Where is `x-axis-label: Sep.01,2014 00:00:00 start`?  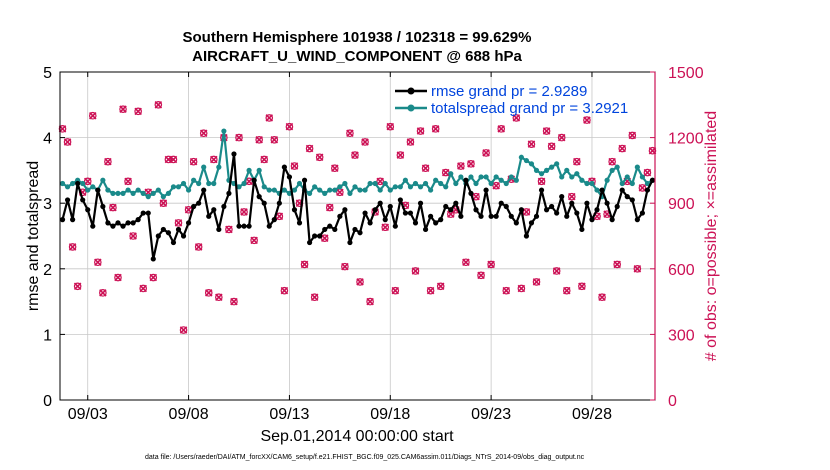
x-axis-label: Sep.01,2014 00:00:00 start is located at coordinates (357, 436).